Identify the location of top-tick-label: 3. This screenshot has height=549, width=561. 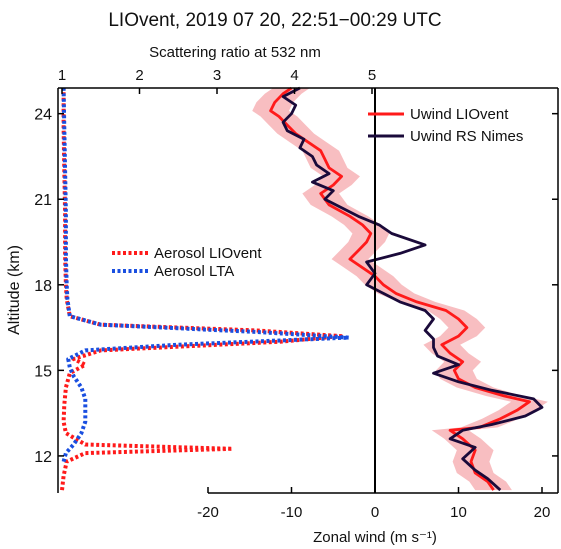
(217, 75).